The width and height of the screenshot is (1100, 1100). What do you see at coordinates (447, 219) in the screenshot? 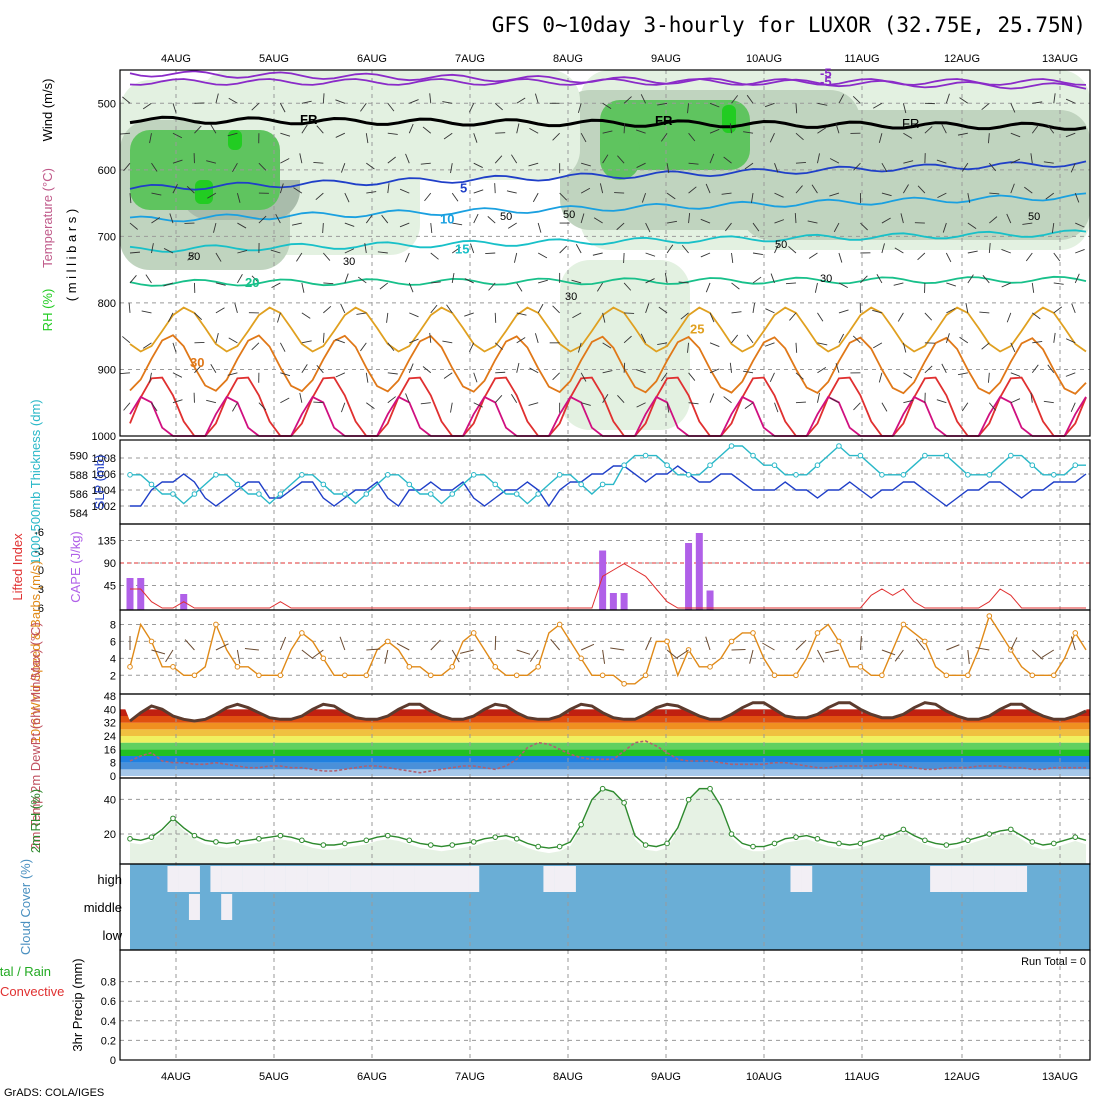
I see `isotherm-label: 10` at bounding box center [447, 219].